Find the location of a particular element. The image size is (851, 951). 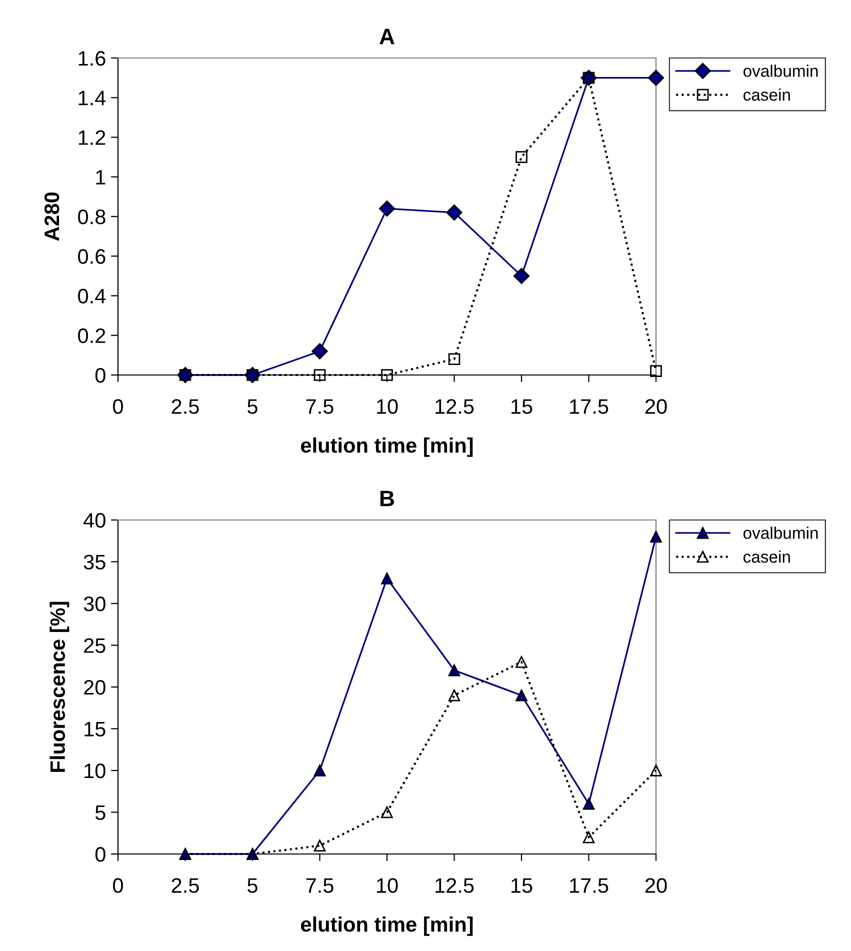

y-tick-label: 20 is located at coordinates (95, 687).